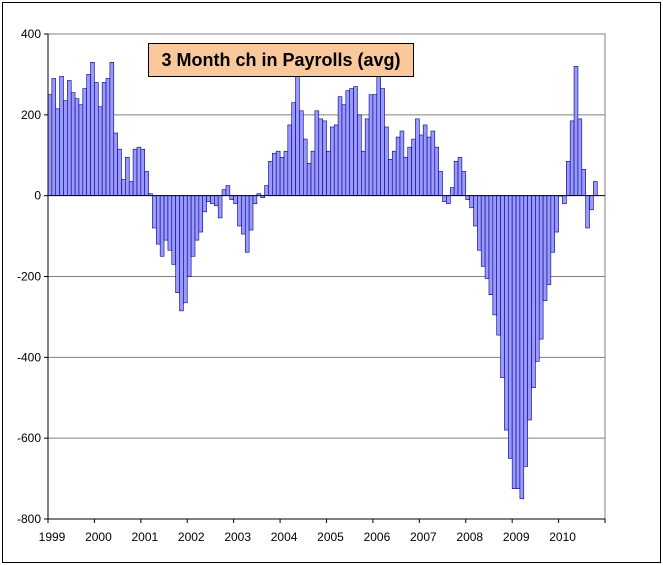 The height and width of the screenshot is (565, 663). Describe the element at coordinates (330, 537) in the screenshot. I see `x-tick-label: 2005` at that location.